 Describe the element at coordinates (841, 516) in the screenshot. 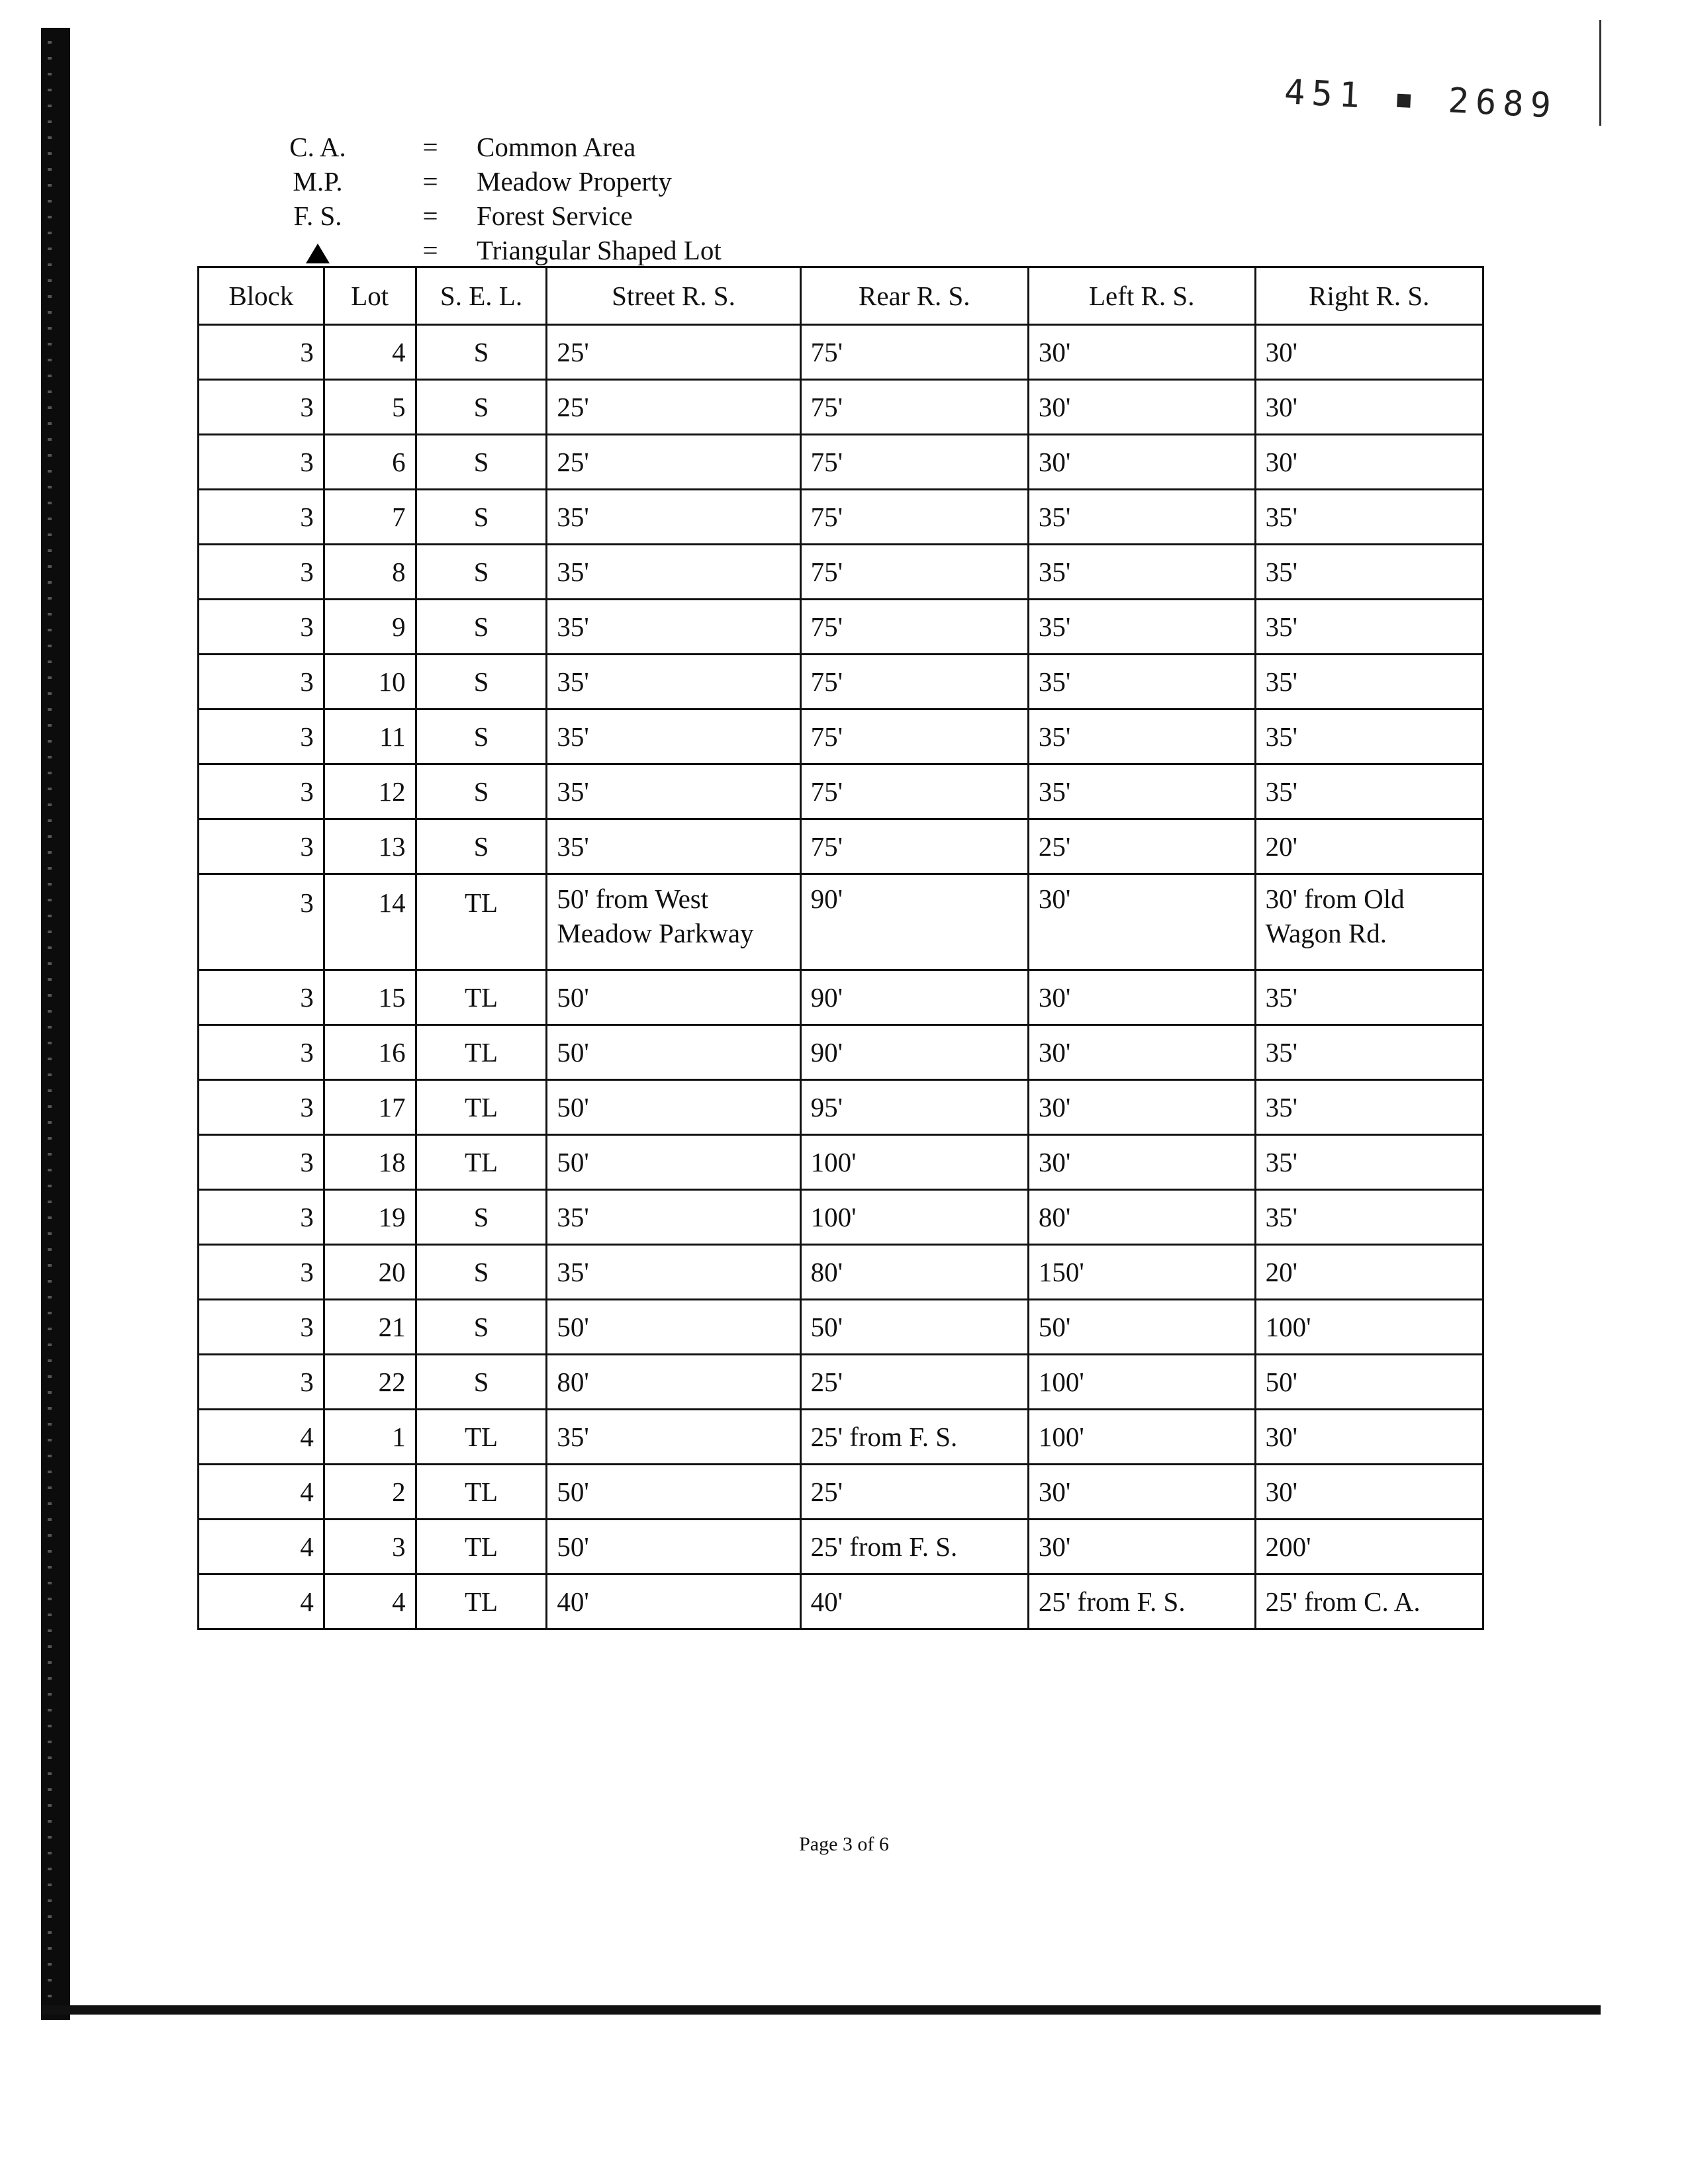

I see `table-row: 3 7 S 35' 75' 35' 35'` at that location.